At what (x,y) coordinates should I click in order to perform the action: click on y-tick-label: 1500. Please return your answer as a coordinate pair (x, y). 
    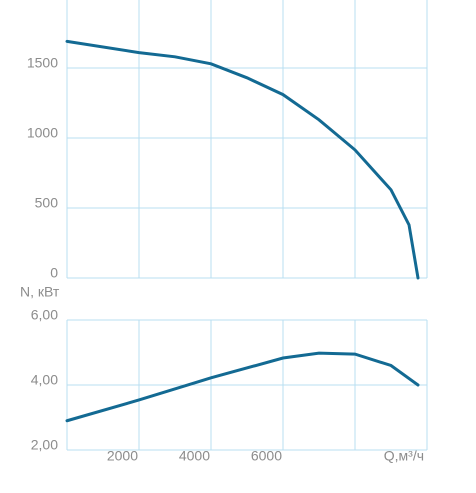
    Looking at the image, I should click on (42, 63).